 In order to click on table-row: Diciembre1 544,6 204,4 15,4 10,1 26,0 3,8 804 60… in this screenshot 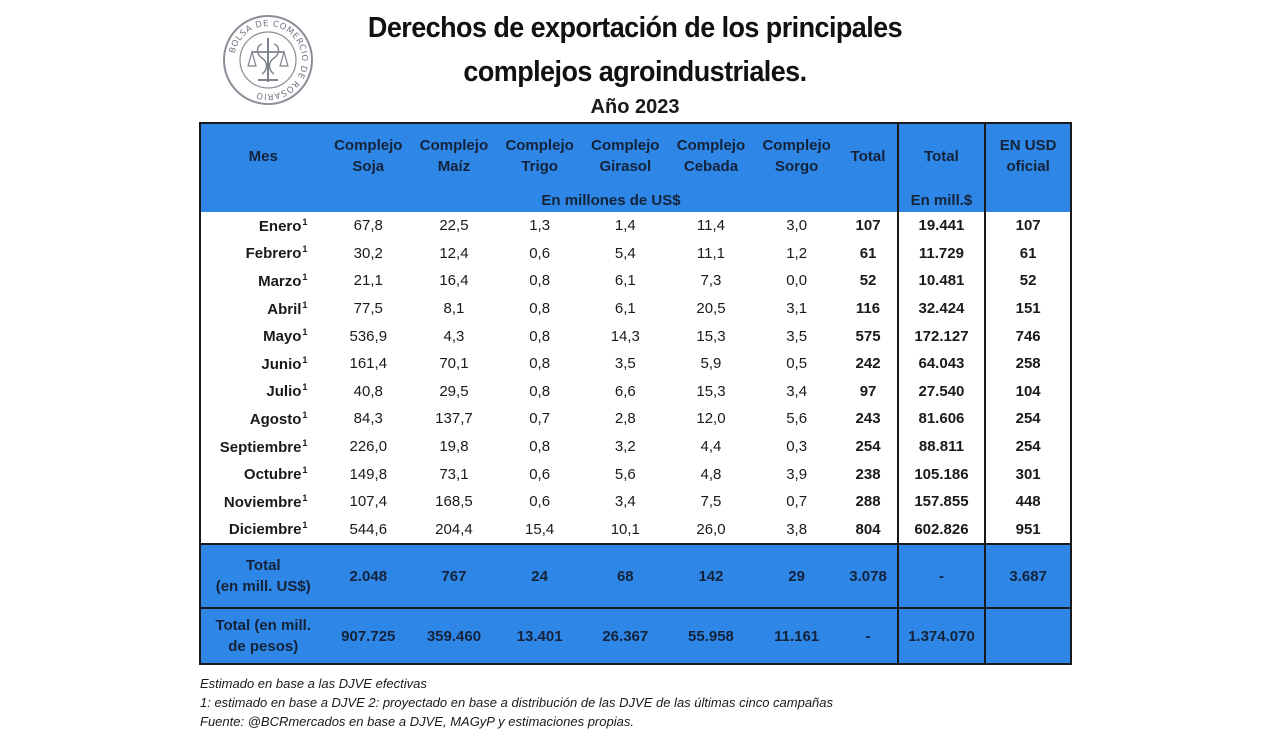, I will do `click(635, 530)`.